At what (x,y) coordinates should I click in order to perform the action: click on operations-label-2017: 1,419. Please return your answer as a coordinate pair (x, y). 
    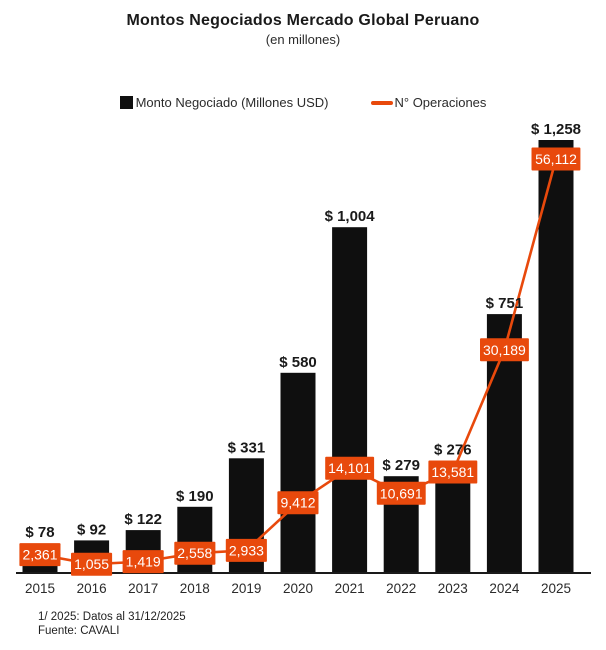
    Looking at the image, I should click on (143, 562).